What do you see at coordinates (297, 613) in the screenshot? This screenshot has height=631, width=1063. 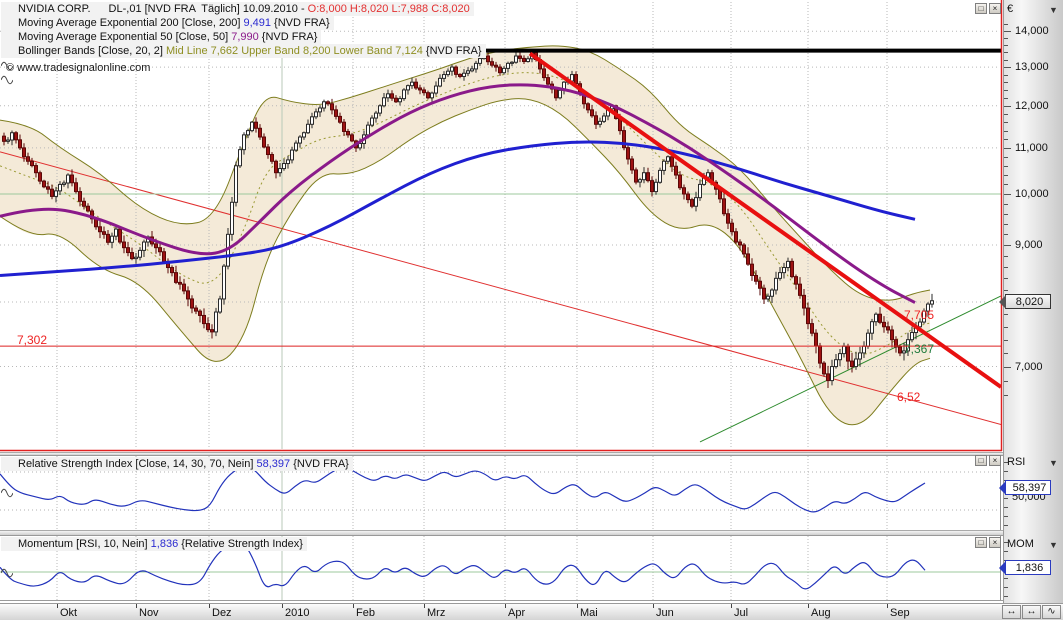 I see `time-tick-label: 2010` at bounding box center [297, 613].